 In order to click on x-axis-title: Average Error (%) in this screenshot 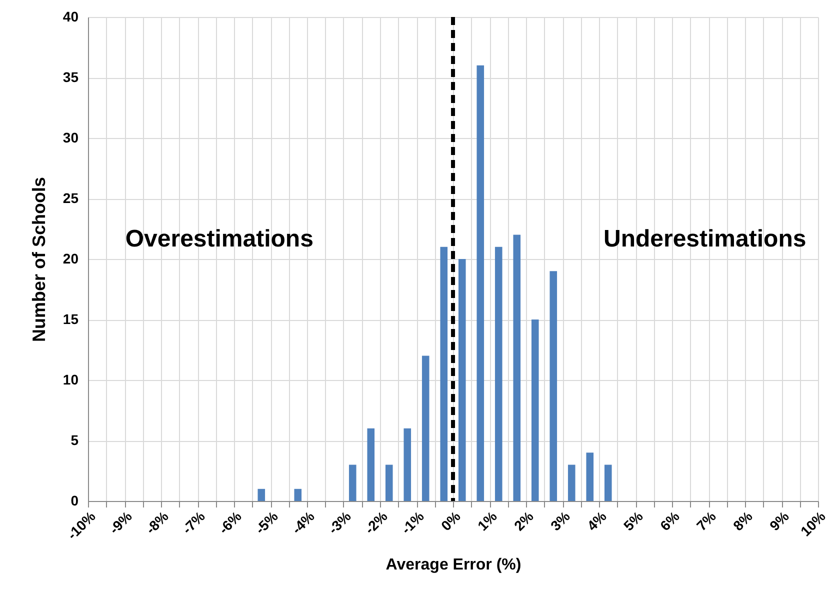, I will do `click(454, 565)`.